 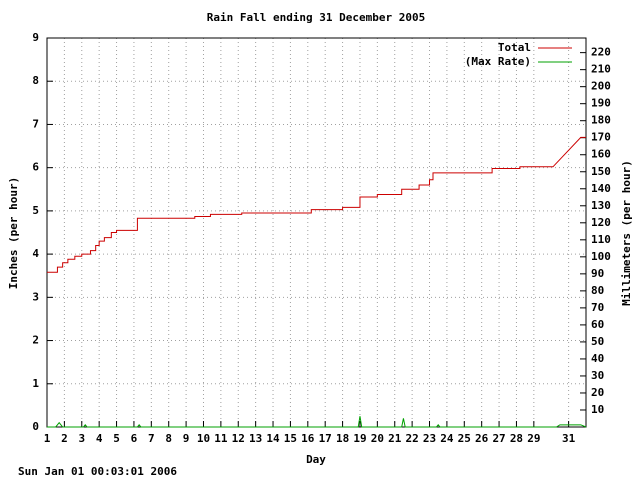 What do you see at coordinates (601, 103) in the screenshot?
I see `y2-tick-label: 190` at bounding box center [601, 103].